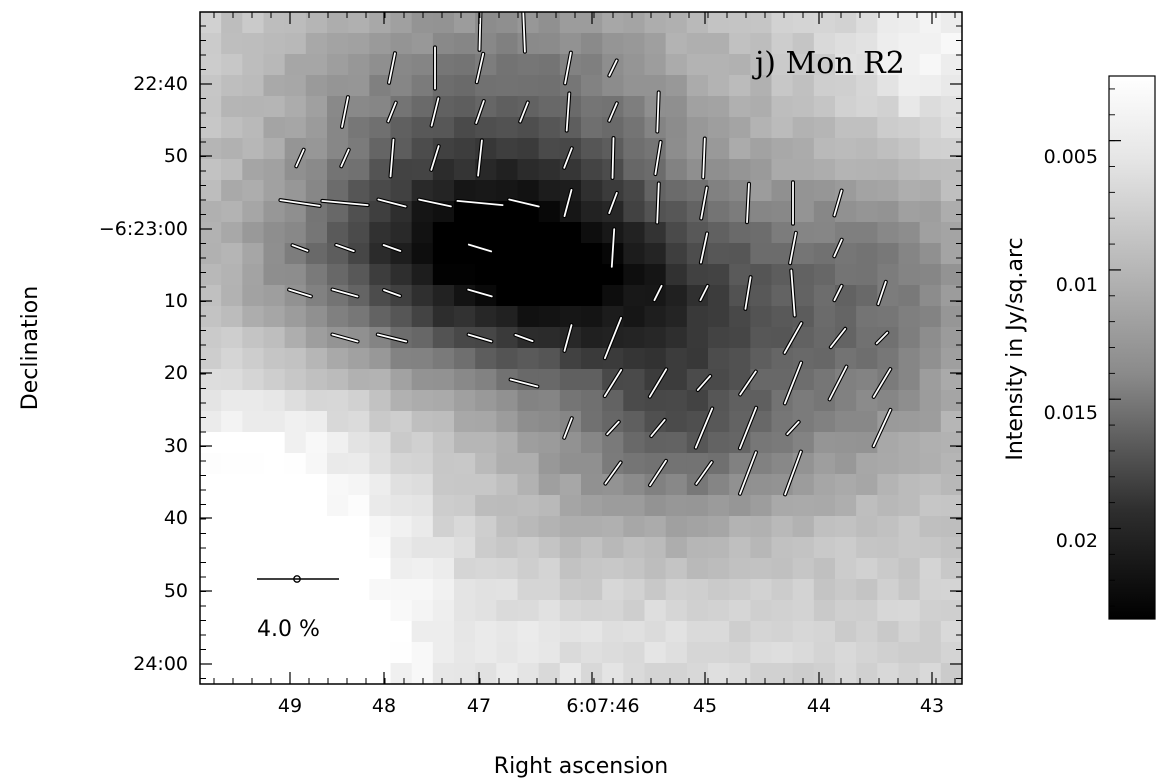 This screenshot has height=781, width=1157. What do you see at coordinates (1071, 157) in the screenshot?
I see `colorbar-tick-label: 0.005` at bounding box center [1071, 157].